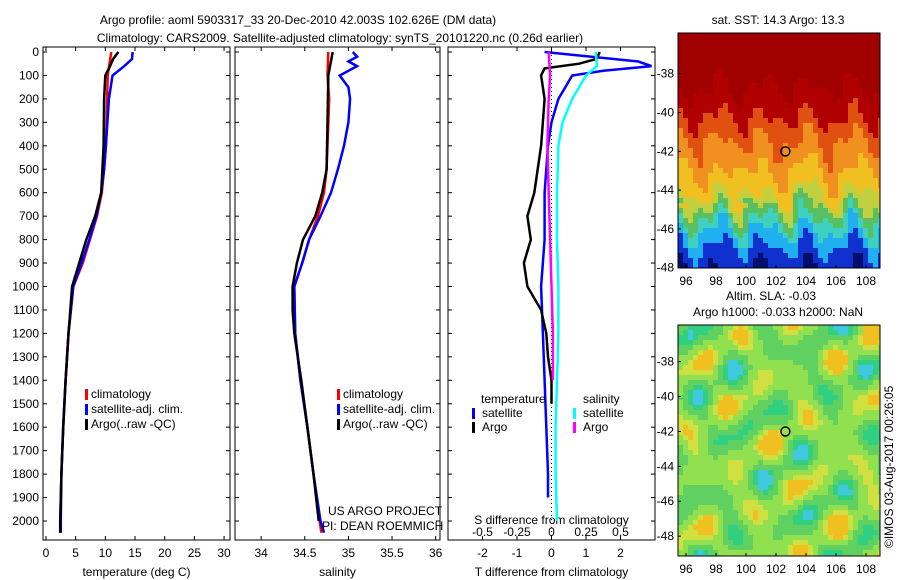  I want to click on lat-tick-label: -38, so click(666, 362).